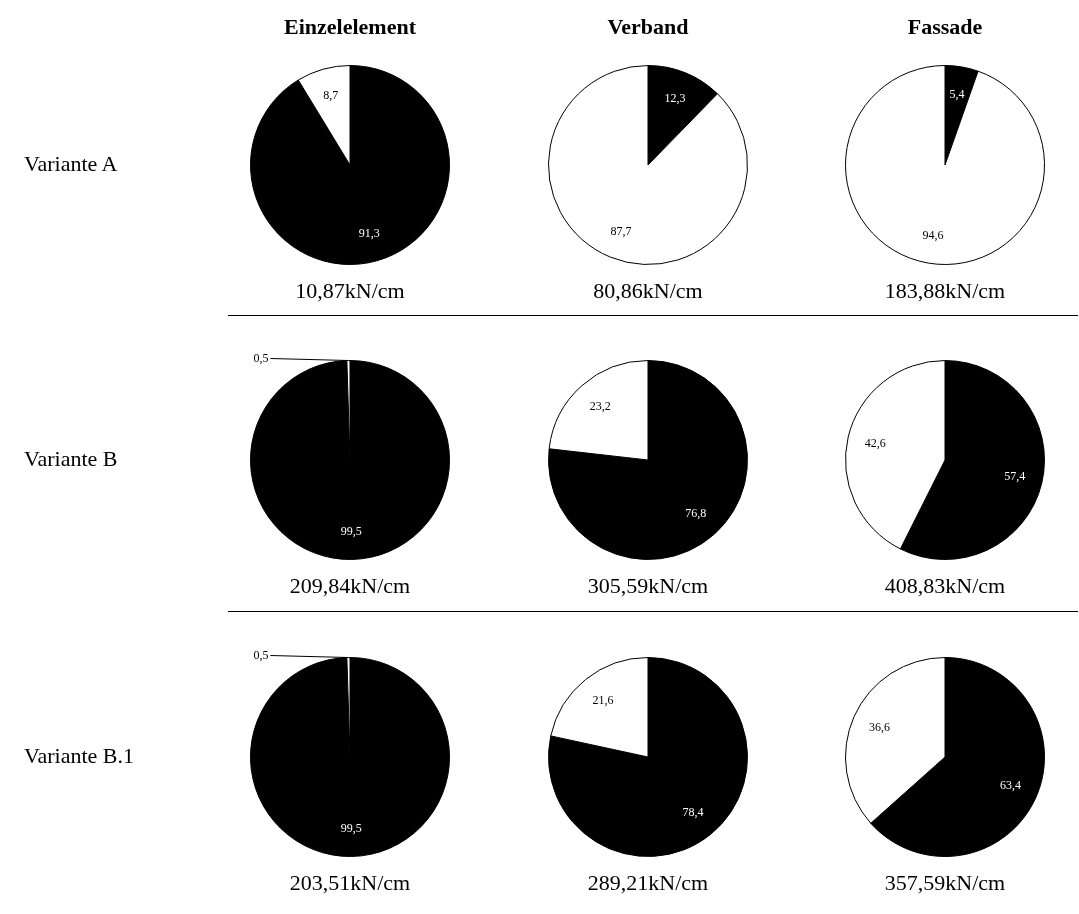 Image resolution: width=1079 pixels, height=914 pixels. I want to click on text: 209,84kN/cm, so click(350, 586).